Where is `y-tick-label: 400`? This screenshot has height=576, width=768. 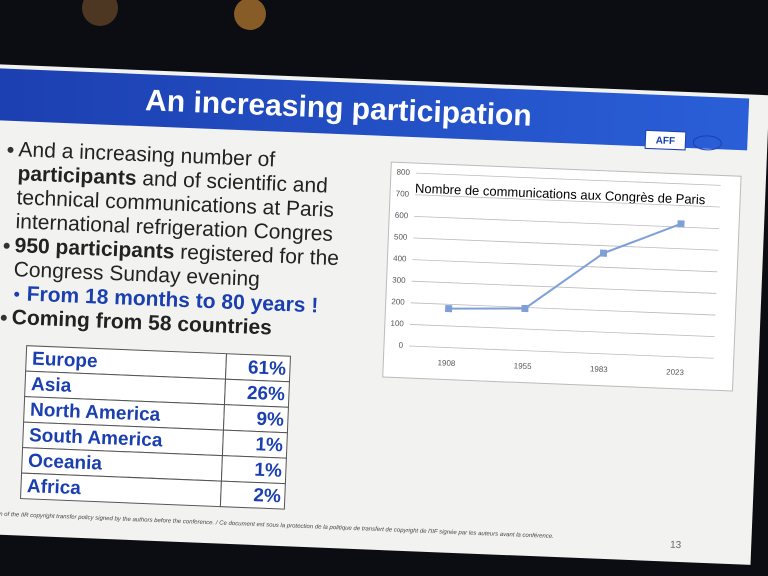 y-tick-label: 400 is located at coordinates (400, 259).